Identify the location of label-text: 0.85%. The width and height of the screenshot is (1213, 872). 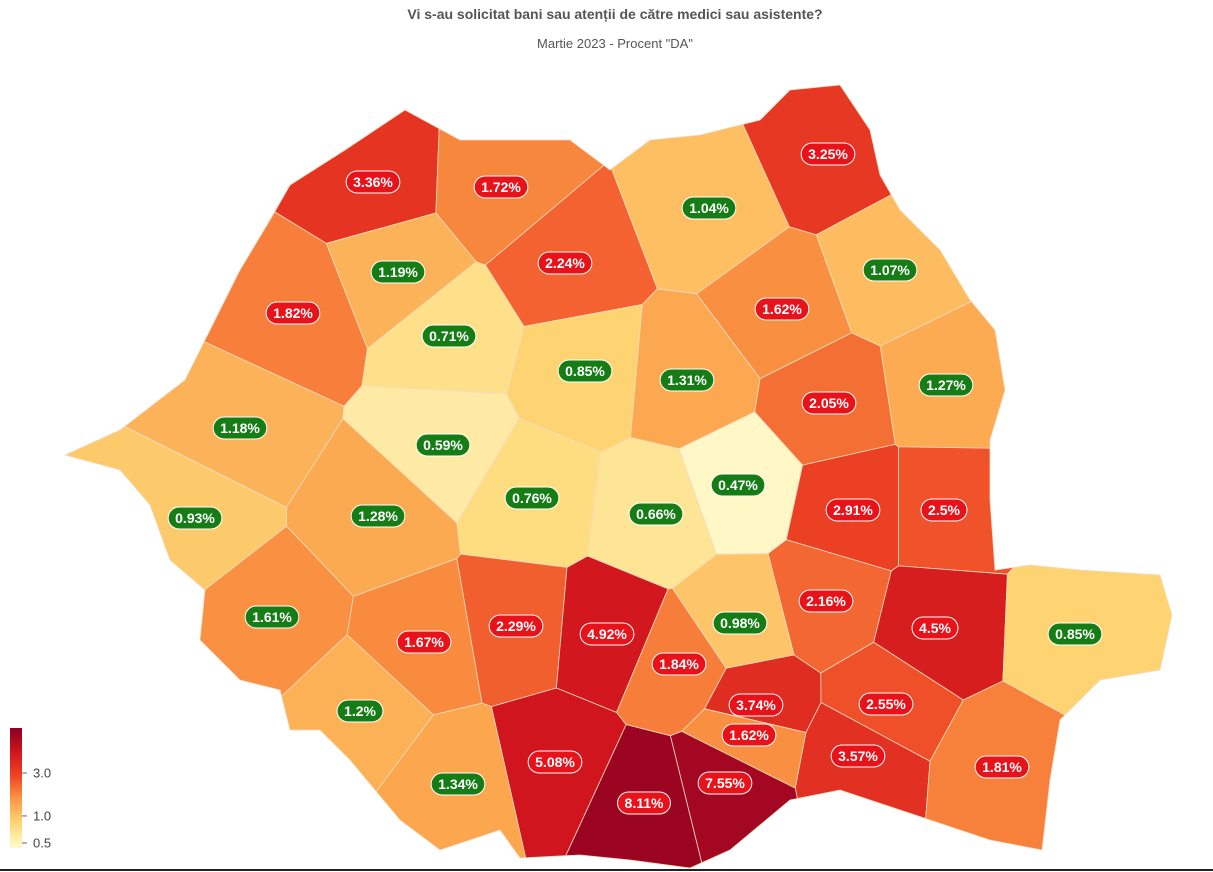
(585, 371).